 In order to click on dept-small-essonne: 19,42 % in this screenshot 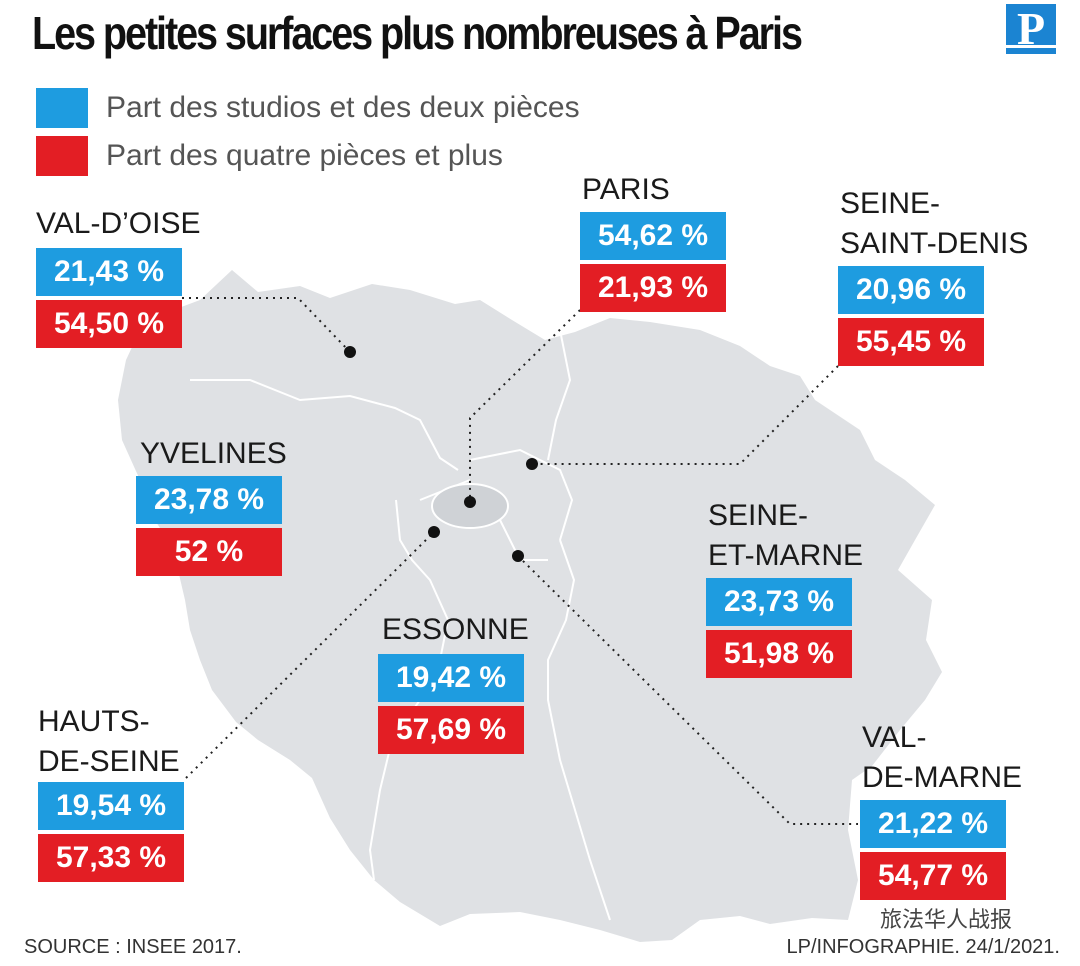, I will do `click(451, 678)`.